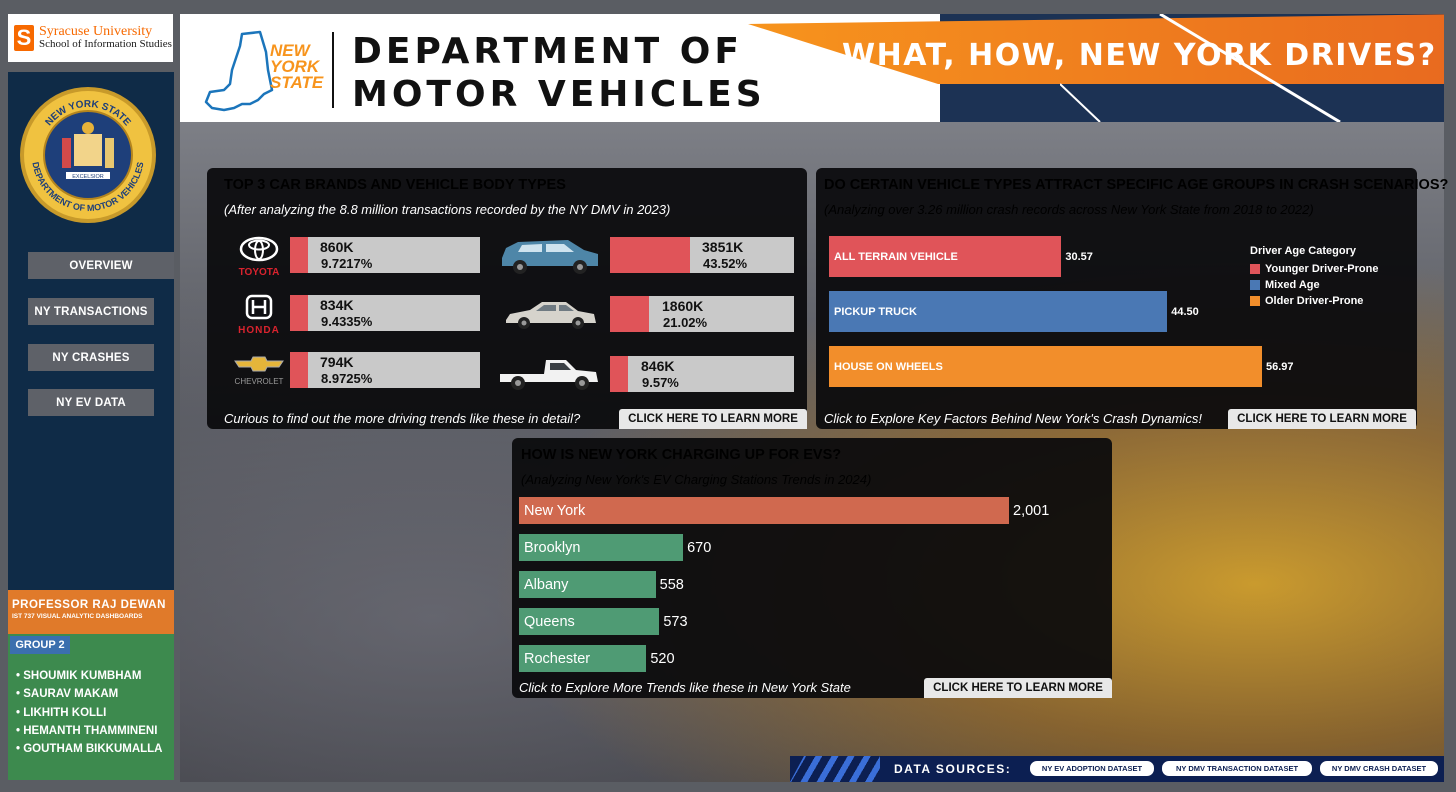  Describe the element at coordinates (101, 265) in the screenshot. I see `nav-overview-button: OVERVIEW` at that location.